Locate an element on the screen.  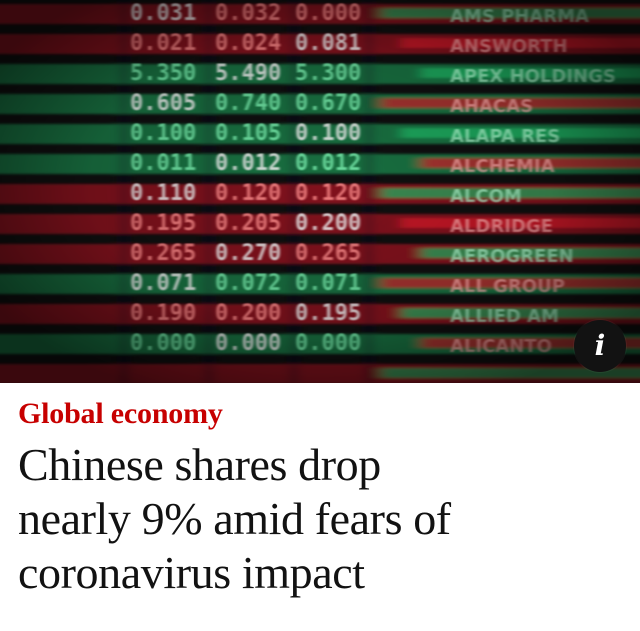
headline-line: coronavirus impact is located at coordinates (191, 572).